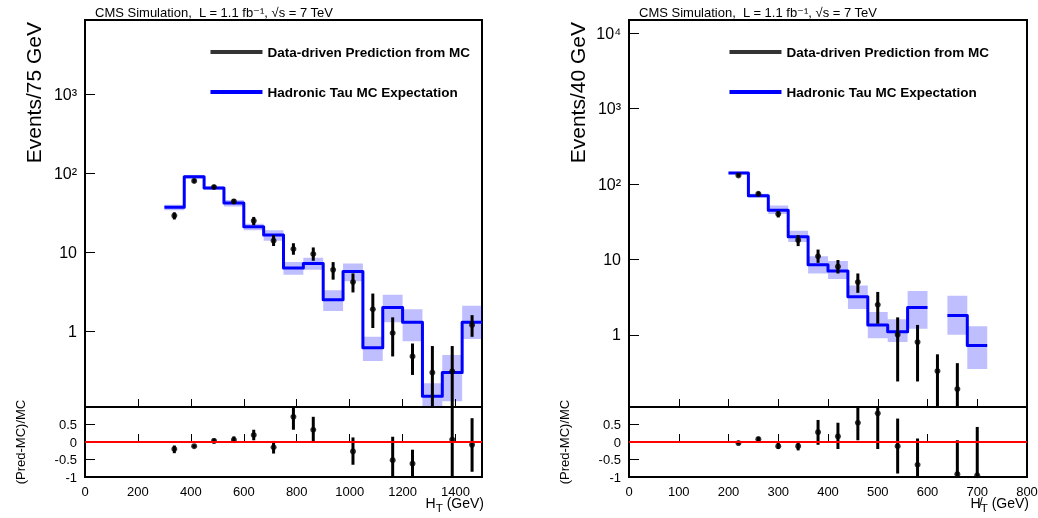 The width and height of the screenshot is (1038, 518). Describe the element at coordinates (33, 93) in the screenshot. I see `y-axis-title: Events/75 GeV` at that location.